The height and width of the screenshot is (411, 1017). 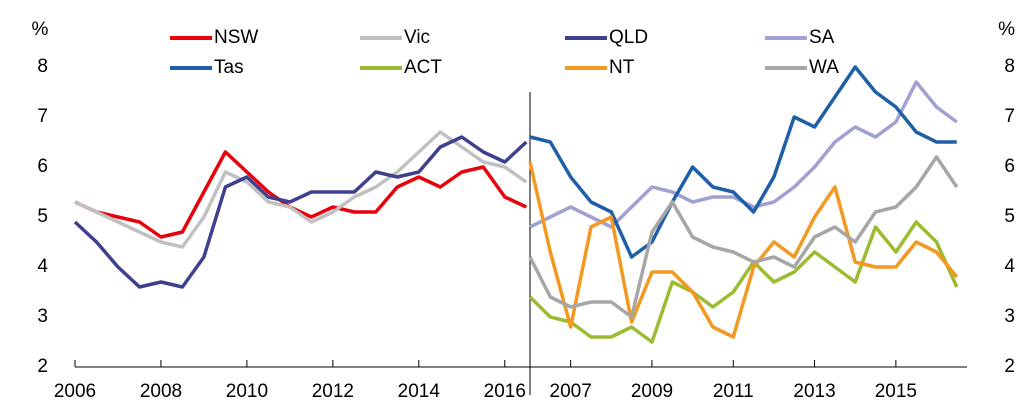 I want to click on x-tick-label: 2010, so click(x=247, y=391).